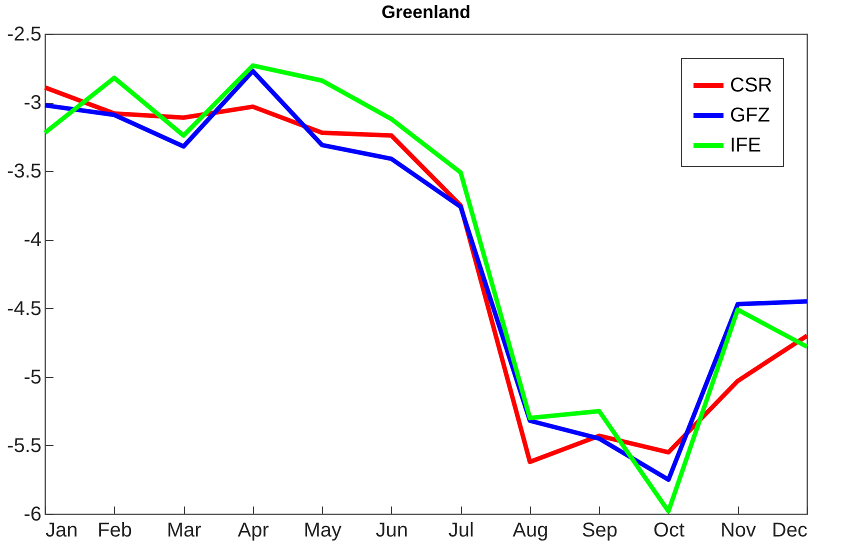 The image size is (860, 546). What do you see at coordinates (254, 531) in the screenshot?
I see `x-tick-label: Apr` at bounding box center [254, 531].